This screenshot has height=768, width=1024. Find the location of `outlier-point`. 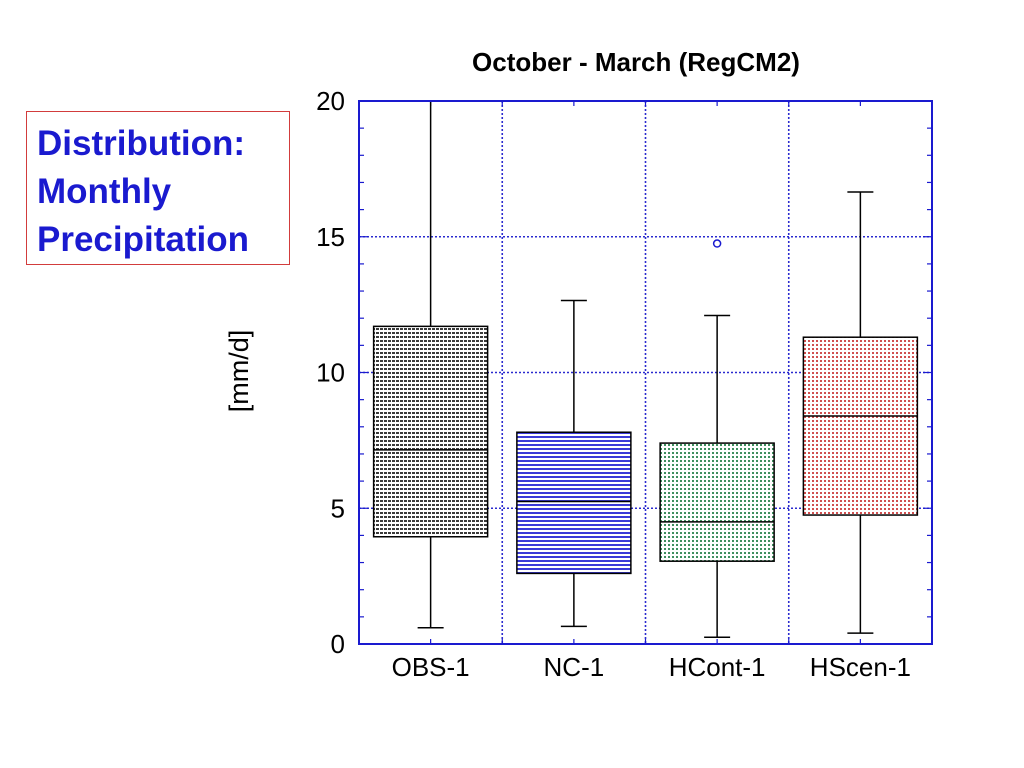

outlier-point is located at coordinates (717, 243).